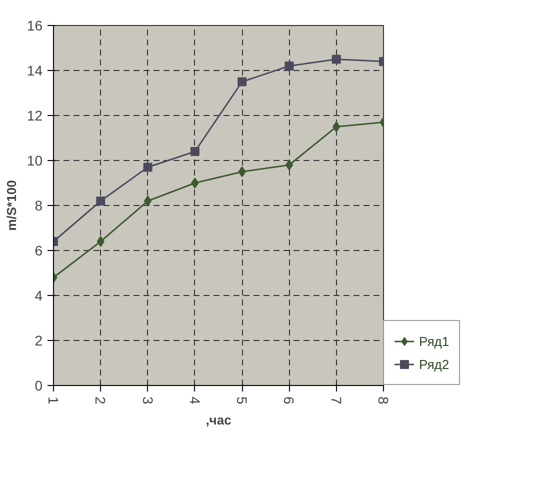  I want to click on x-tick-label: 6, so click(289, 400).